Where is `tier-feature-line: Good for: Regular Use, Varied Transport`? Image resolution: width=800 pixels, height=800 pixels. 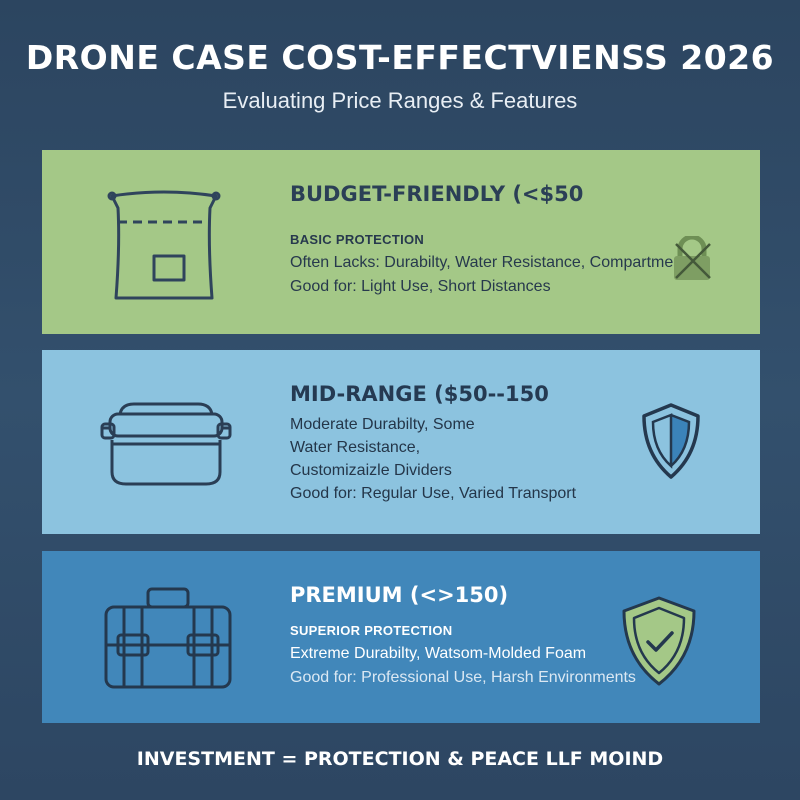
tier-feature-line: Good for: Regular Use, Varied Transport is located at coordinates (433, 493).